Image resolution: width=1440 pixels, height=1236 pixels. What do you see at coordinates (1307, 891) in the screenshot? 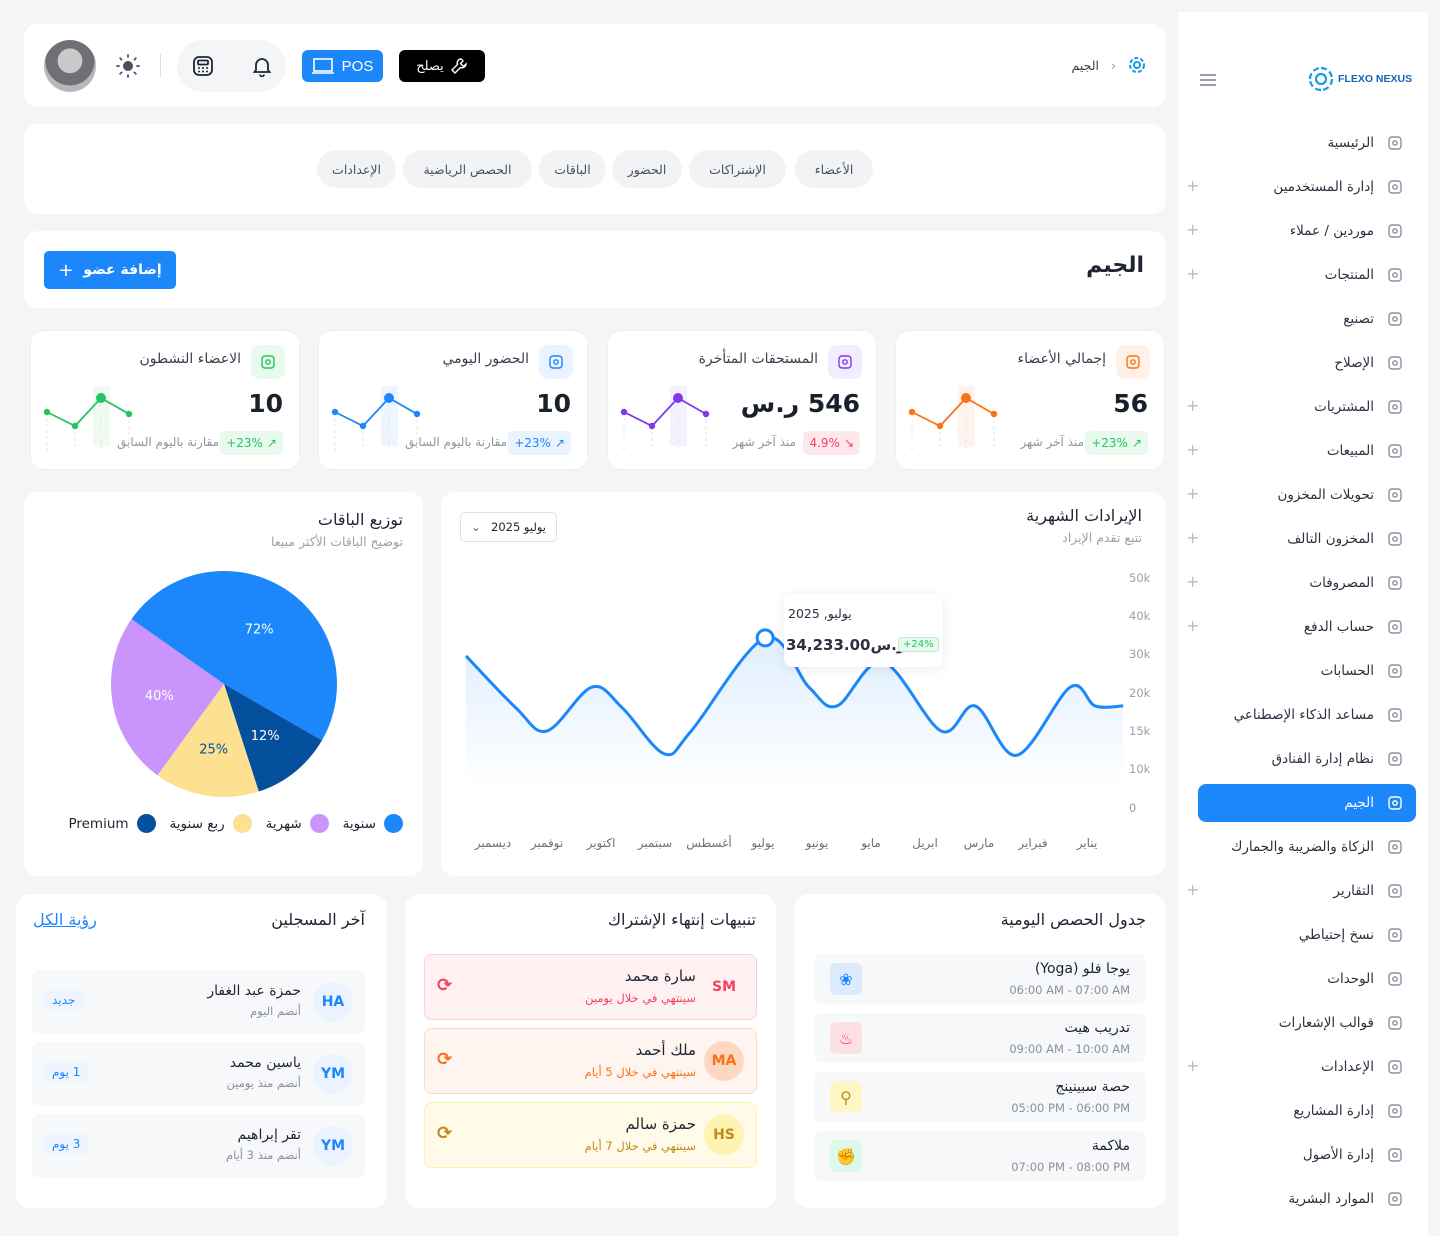
I see `sidebar-item: التقارير` at bounding box center [1307, 891].